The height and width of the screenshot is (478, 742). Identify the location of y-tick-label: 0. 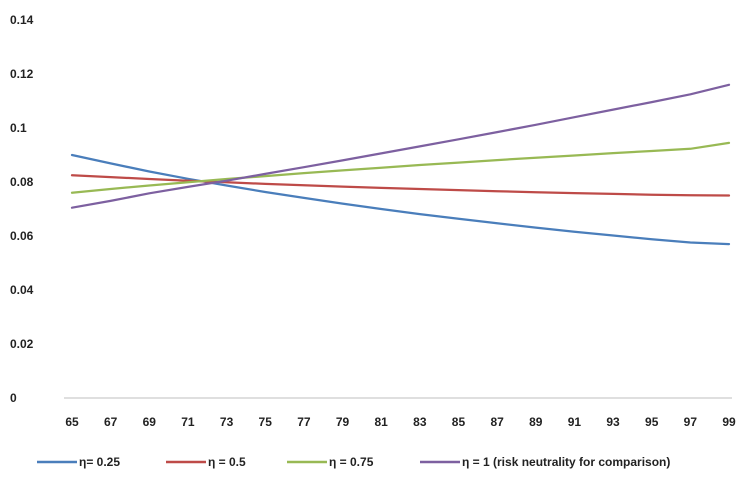
(13, 398).